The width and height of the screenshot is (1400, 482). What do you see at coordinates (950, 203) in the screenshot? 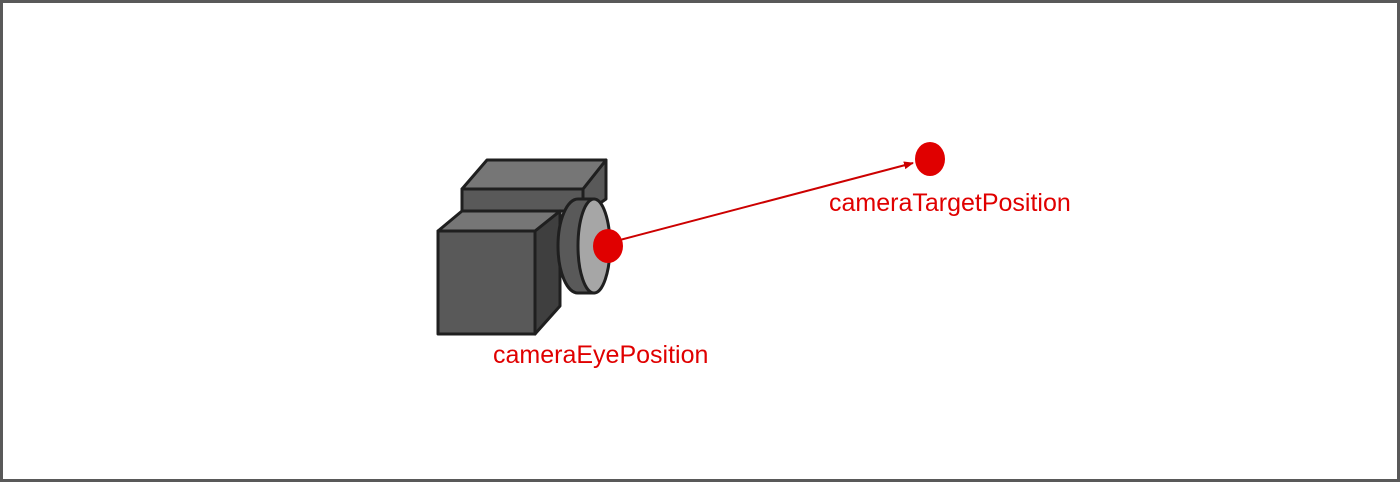
I see `camera-target-label: cameraTargetPosition` at bounding box center [950, 203].